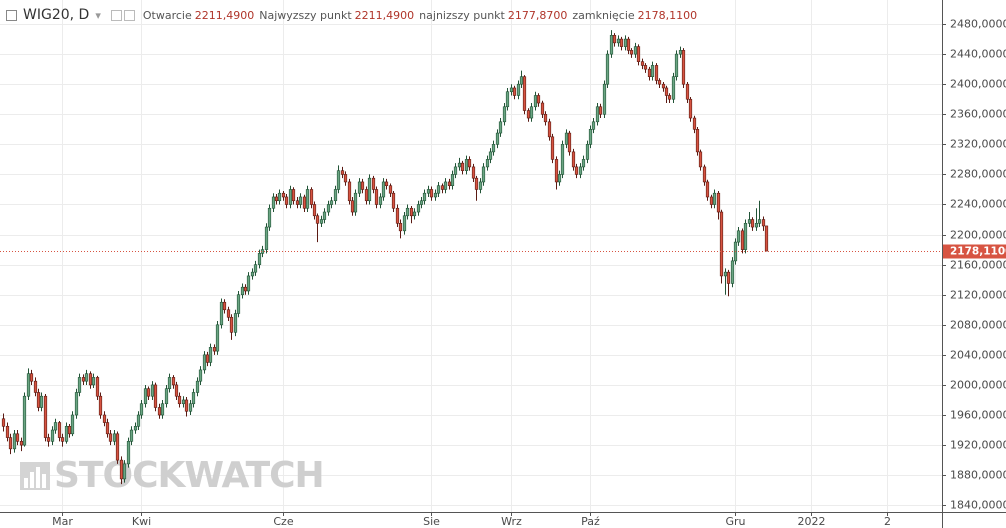  Describe the element at coordinates (32, 480) in the screenshot. I see `watermark-icon-bar` at that location.